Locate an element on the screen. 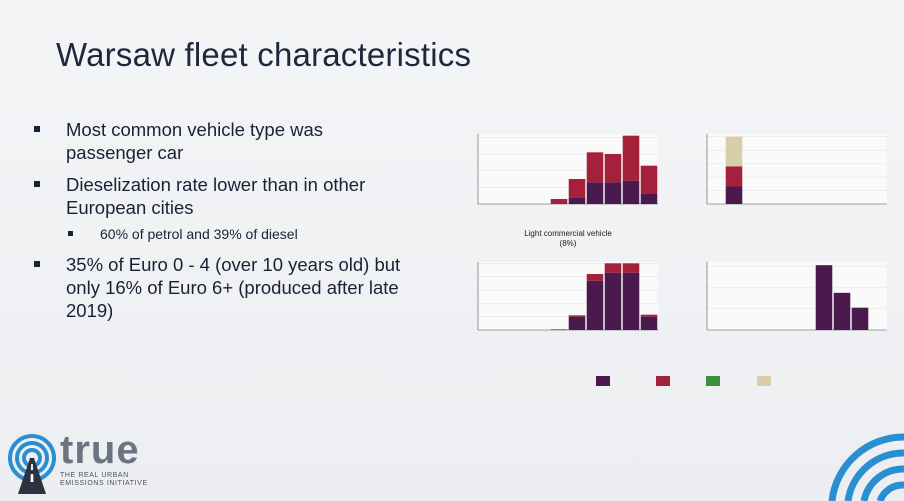 The width and height of the screenshot is (904, 501). legend-swatch-petrol is located at coordinates (663, 381).